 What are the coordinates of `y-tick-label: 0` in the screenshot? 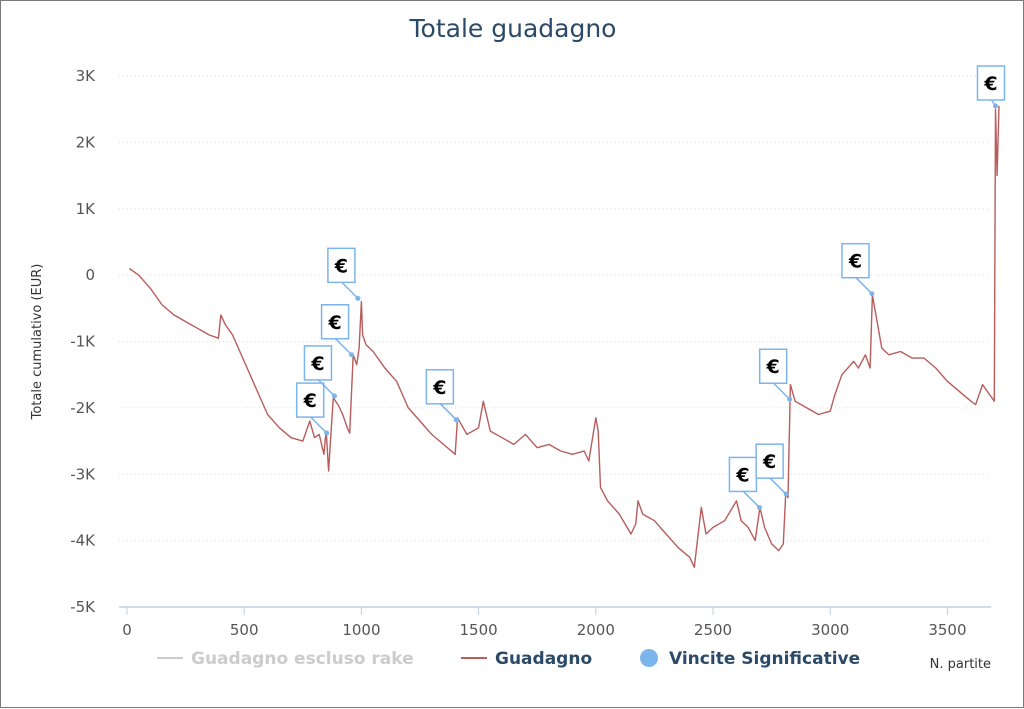 It's located at (90, 275).